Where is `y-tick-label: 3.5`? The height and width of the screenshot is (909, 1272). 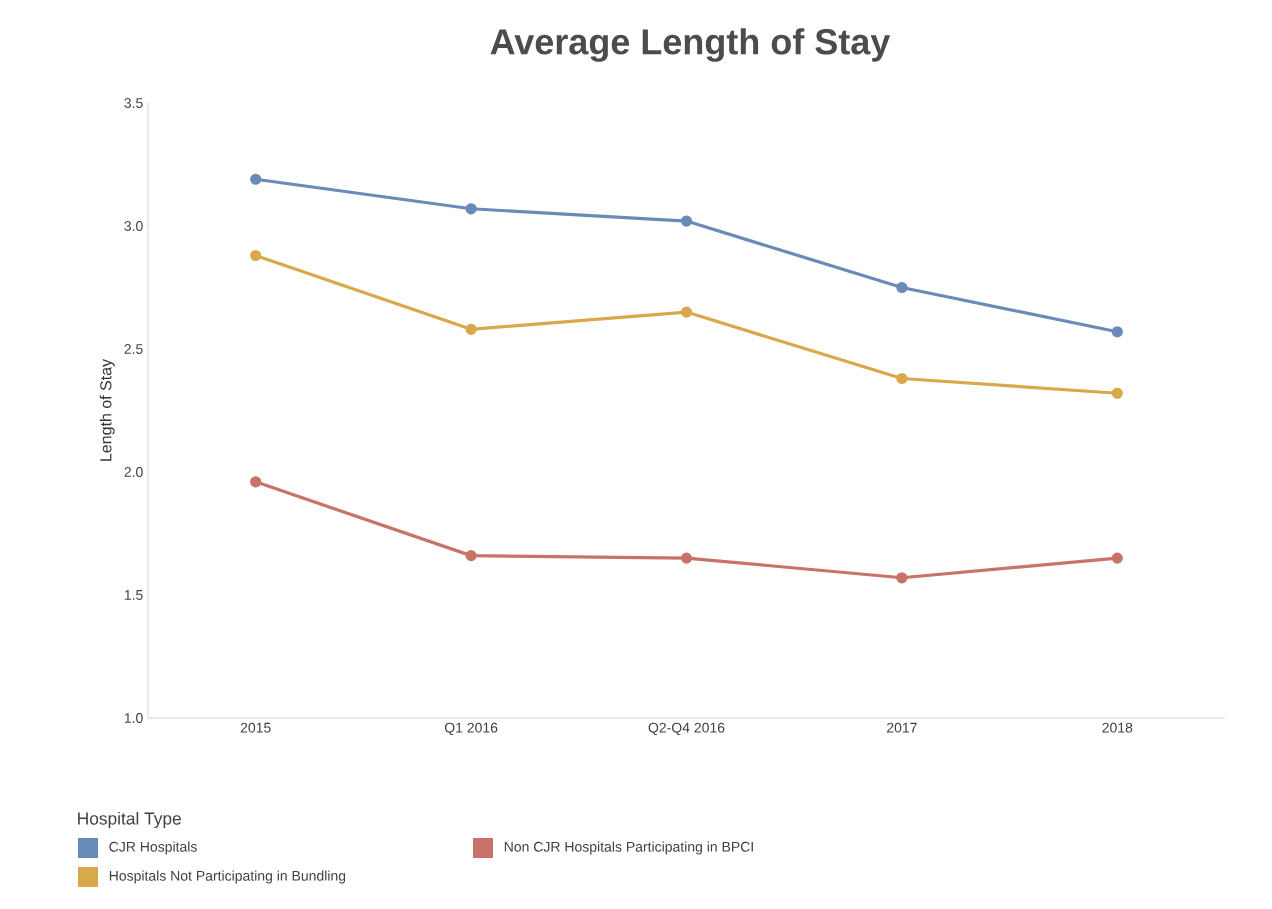
y-tick-label: 3.5 is located at coordinates (133, 103).